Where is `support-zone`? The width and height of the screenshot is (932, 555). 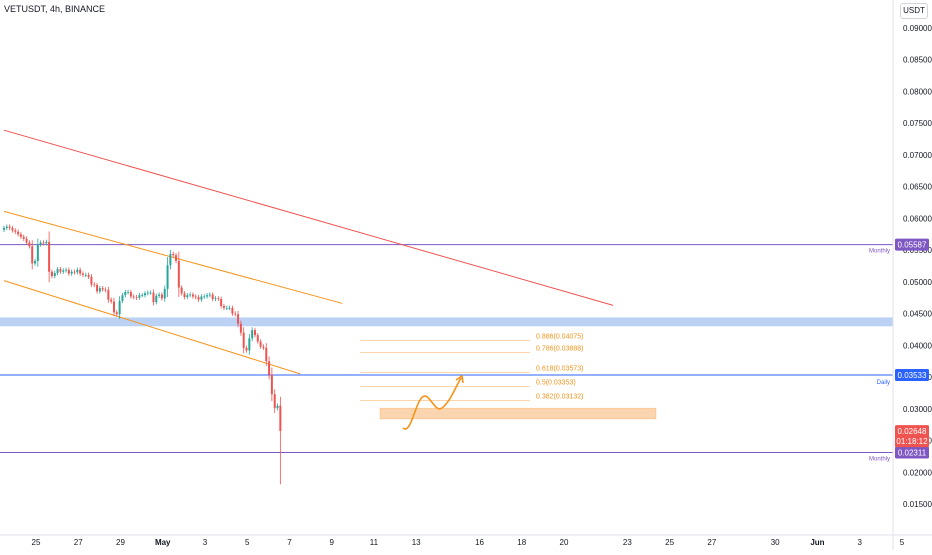
support-zone is located at coordinates (518, 413).